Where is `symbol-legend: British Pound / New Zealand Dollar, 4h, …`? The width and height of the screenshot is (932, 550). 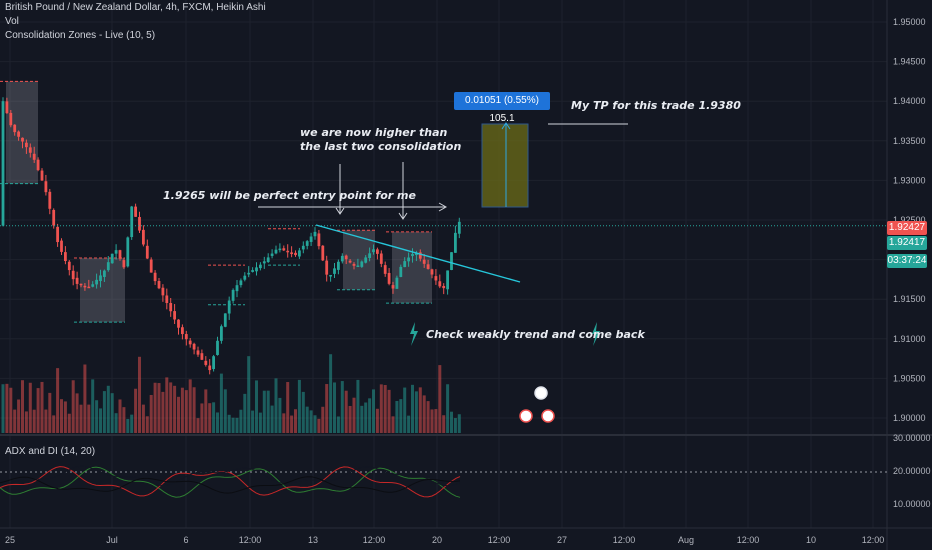
symbol-legend: British Pound / New Zealand Dollar, 4h, … is located at coordinates (135, 7).